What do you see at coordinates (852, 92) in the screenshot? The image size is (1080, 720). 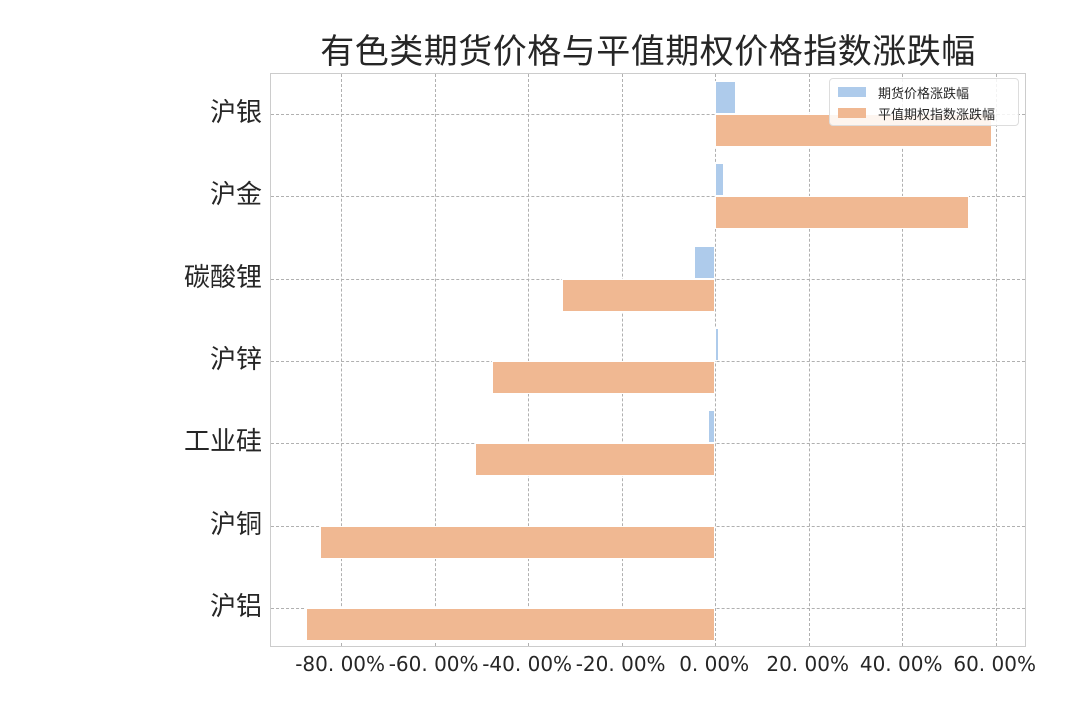 I see `legend-swatch-futures` at bounding box center [852, 92].